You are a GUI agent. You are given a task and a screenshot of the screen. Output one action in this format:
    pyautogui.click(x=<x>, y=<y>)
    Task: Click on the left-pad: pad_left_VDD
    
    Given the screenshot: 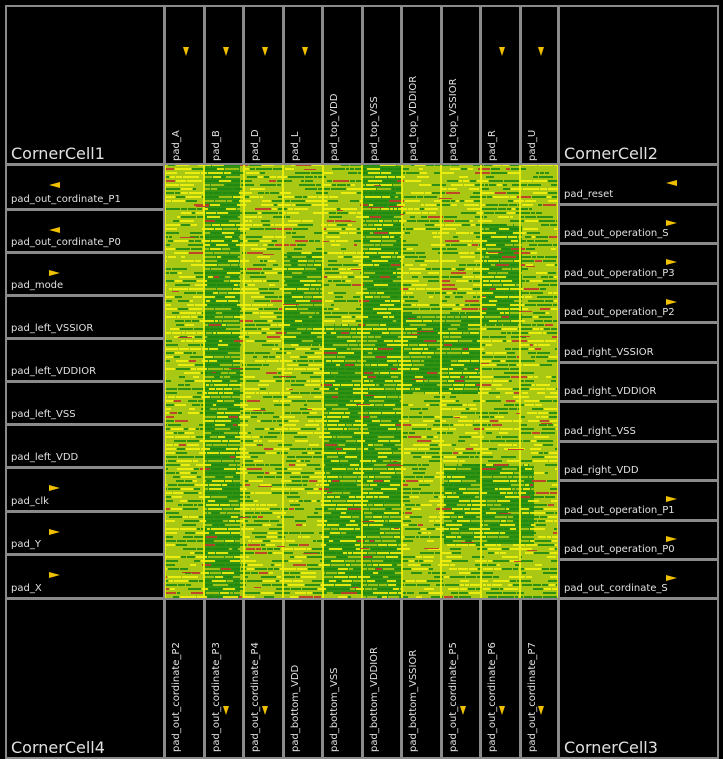 What is the action you would take?
    pyautogui.click(x=85, y=446)
    